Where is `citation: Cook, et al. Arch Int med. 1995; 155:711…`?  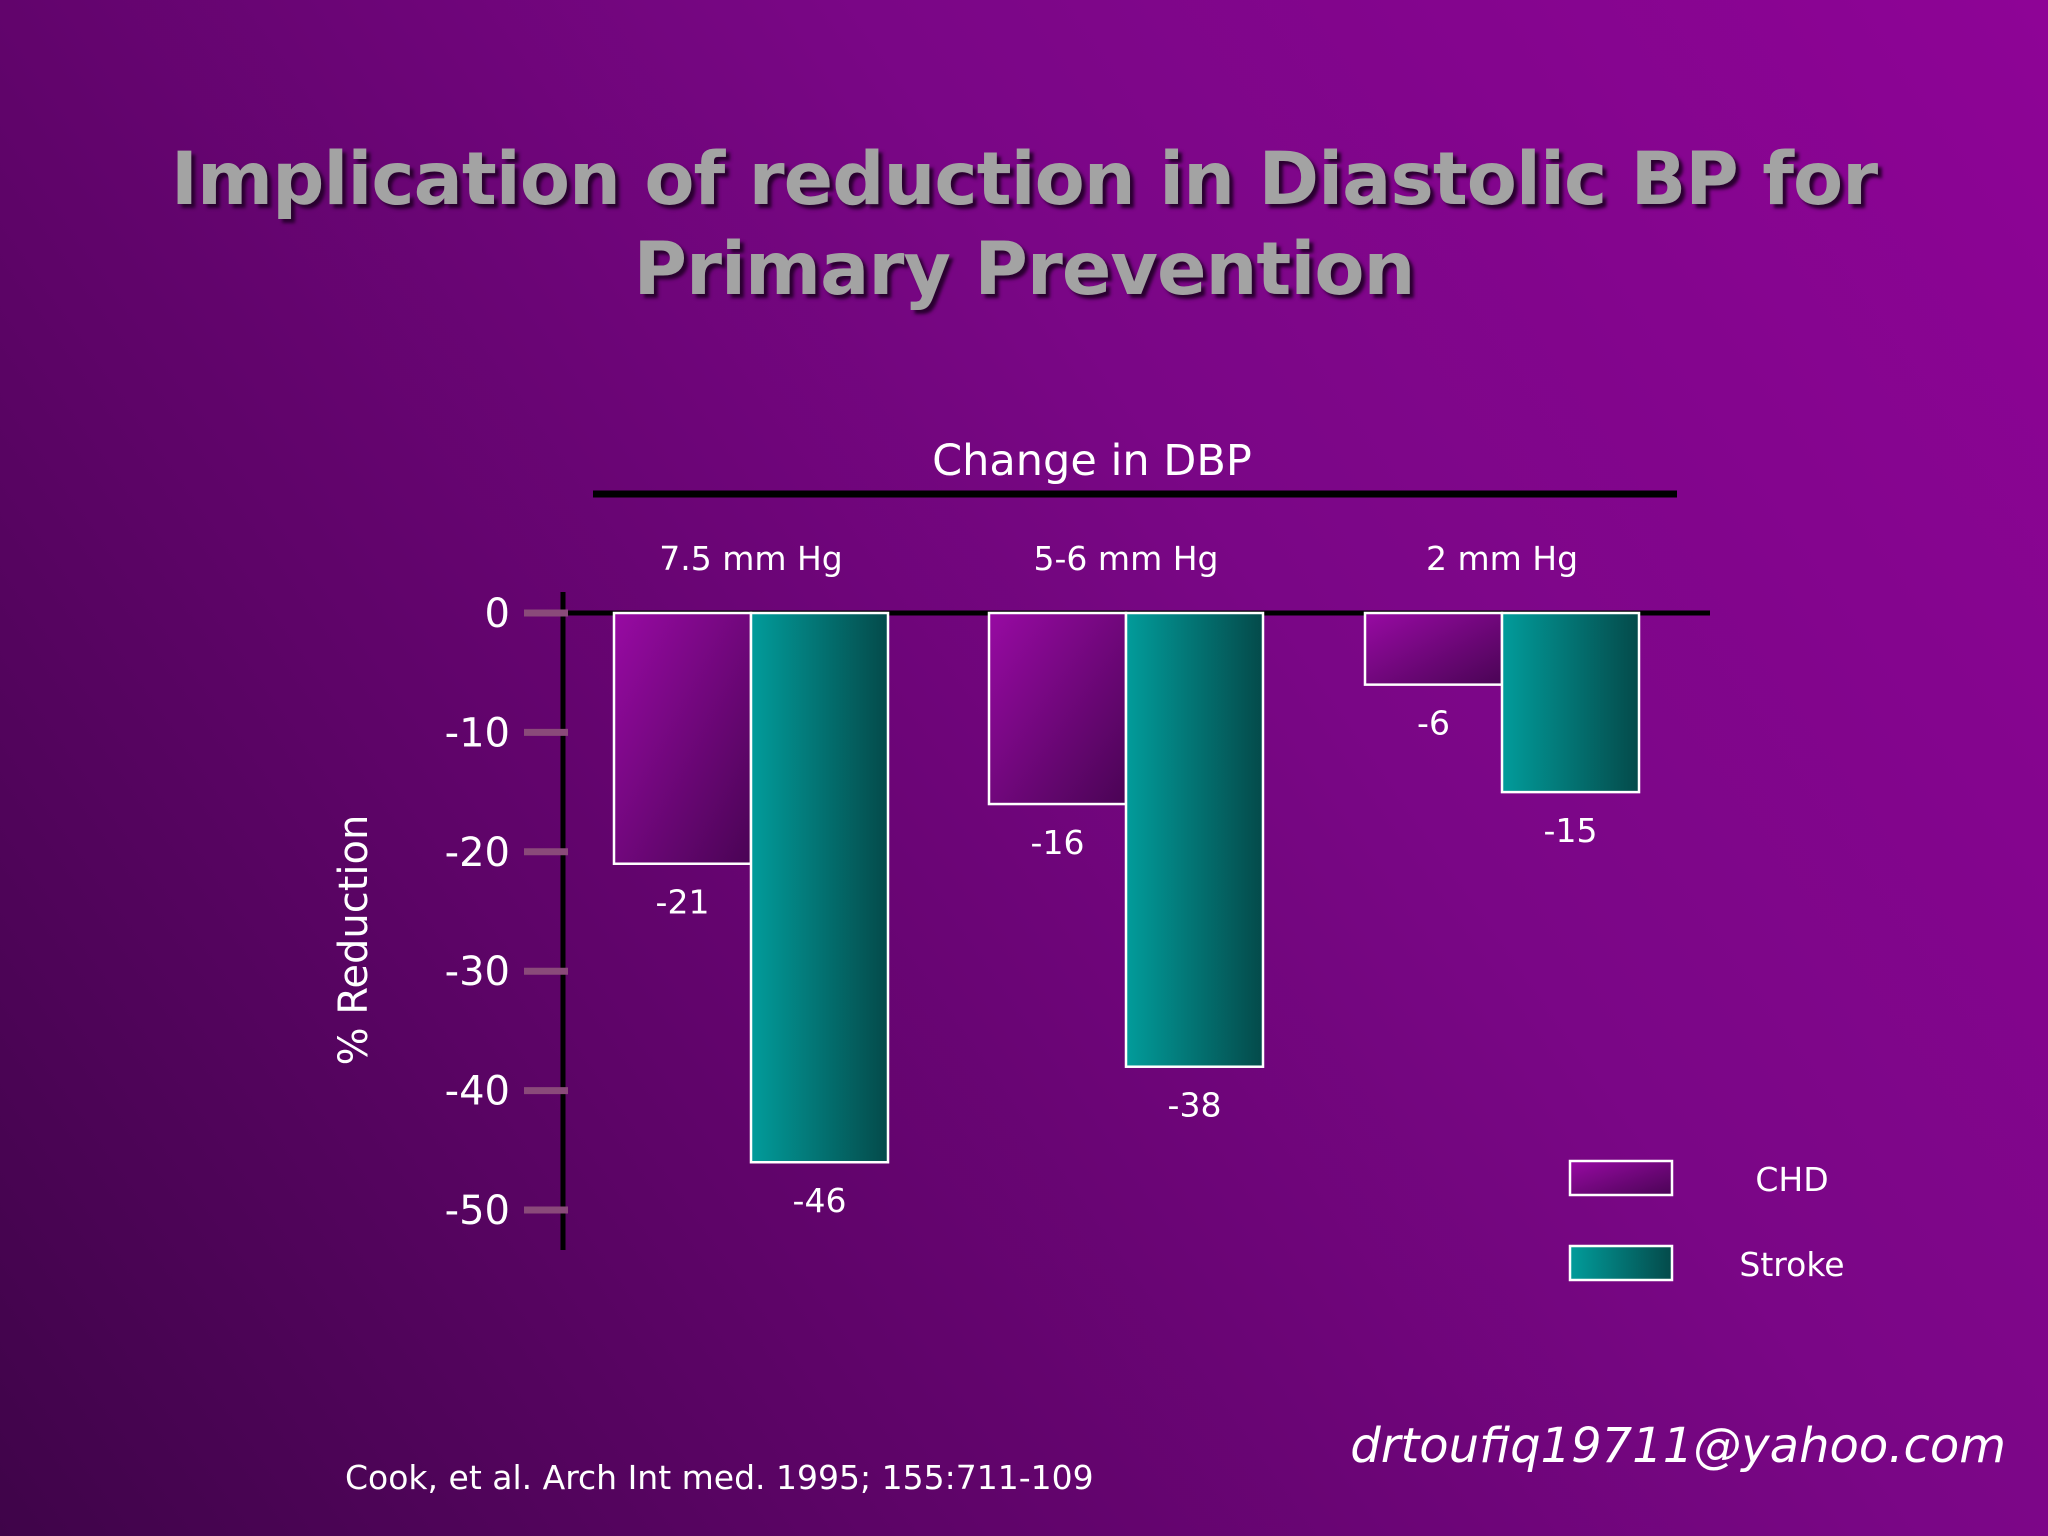 citation: Cook, et al. Arch Int med. 1995; 155:711… is located at coordinates (719, 1477).